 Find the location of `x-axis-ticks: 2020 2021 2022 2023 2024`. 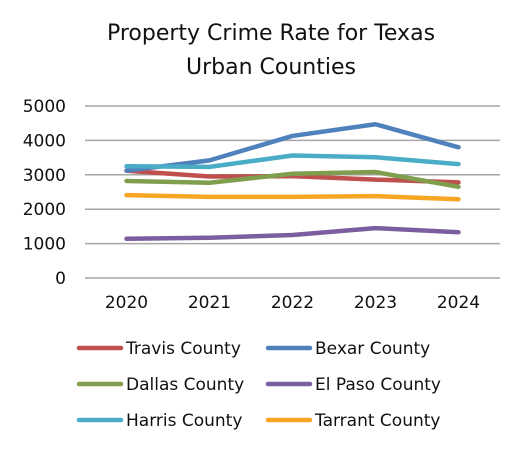

x-axis-ticks: 2020 2021 2022 2023 2024 is located at coordinates (292, 303).